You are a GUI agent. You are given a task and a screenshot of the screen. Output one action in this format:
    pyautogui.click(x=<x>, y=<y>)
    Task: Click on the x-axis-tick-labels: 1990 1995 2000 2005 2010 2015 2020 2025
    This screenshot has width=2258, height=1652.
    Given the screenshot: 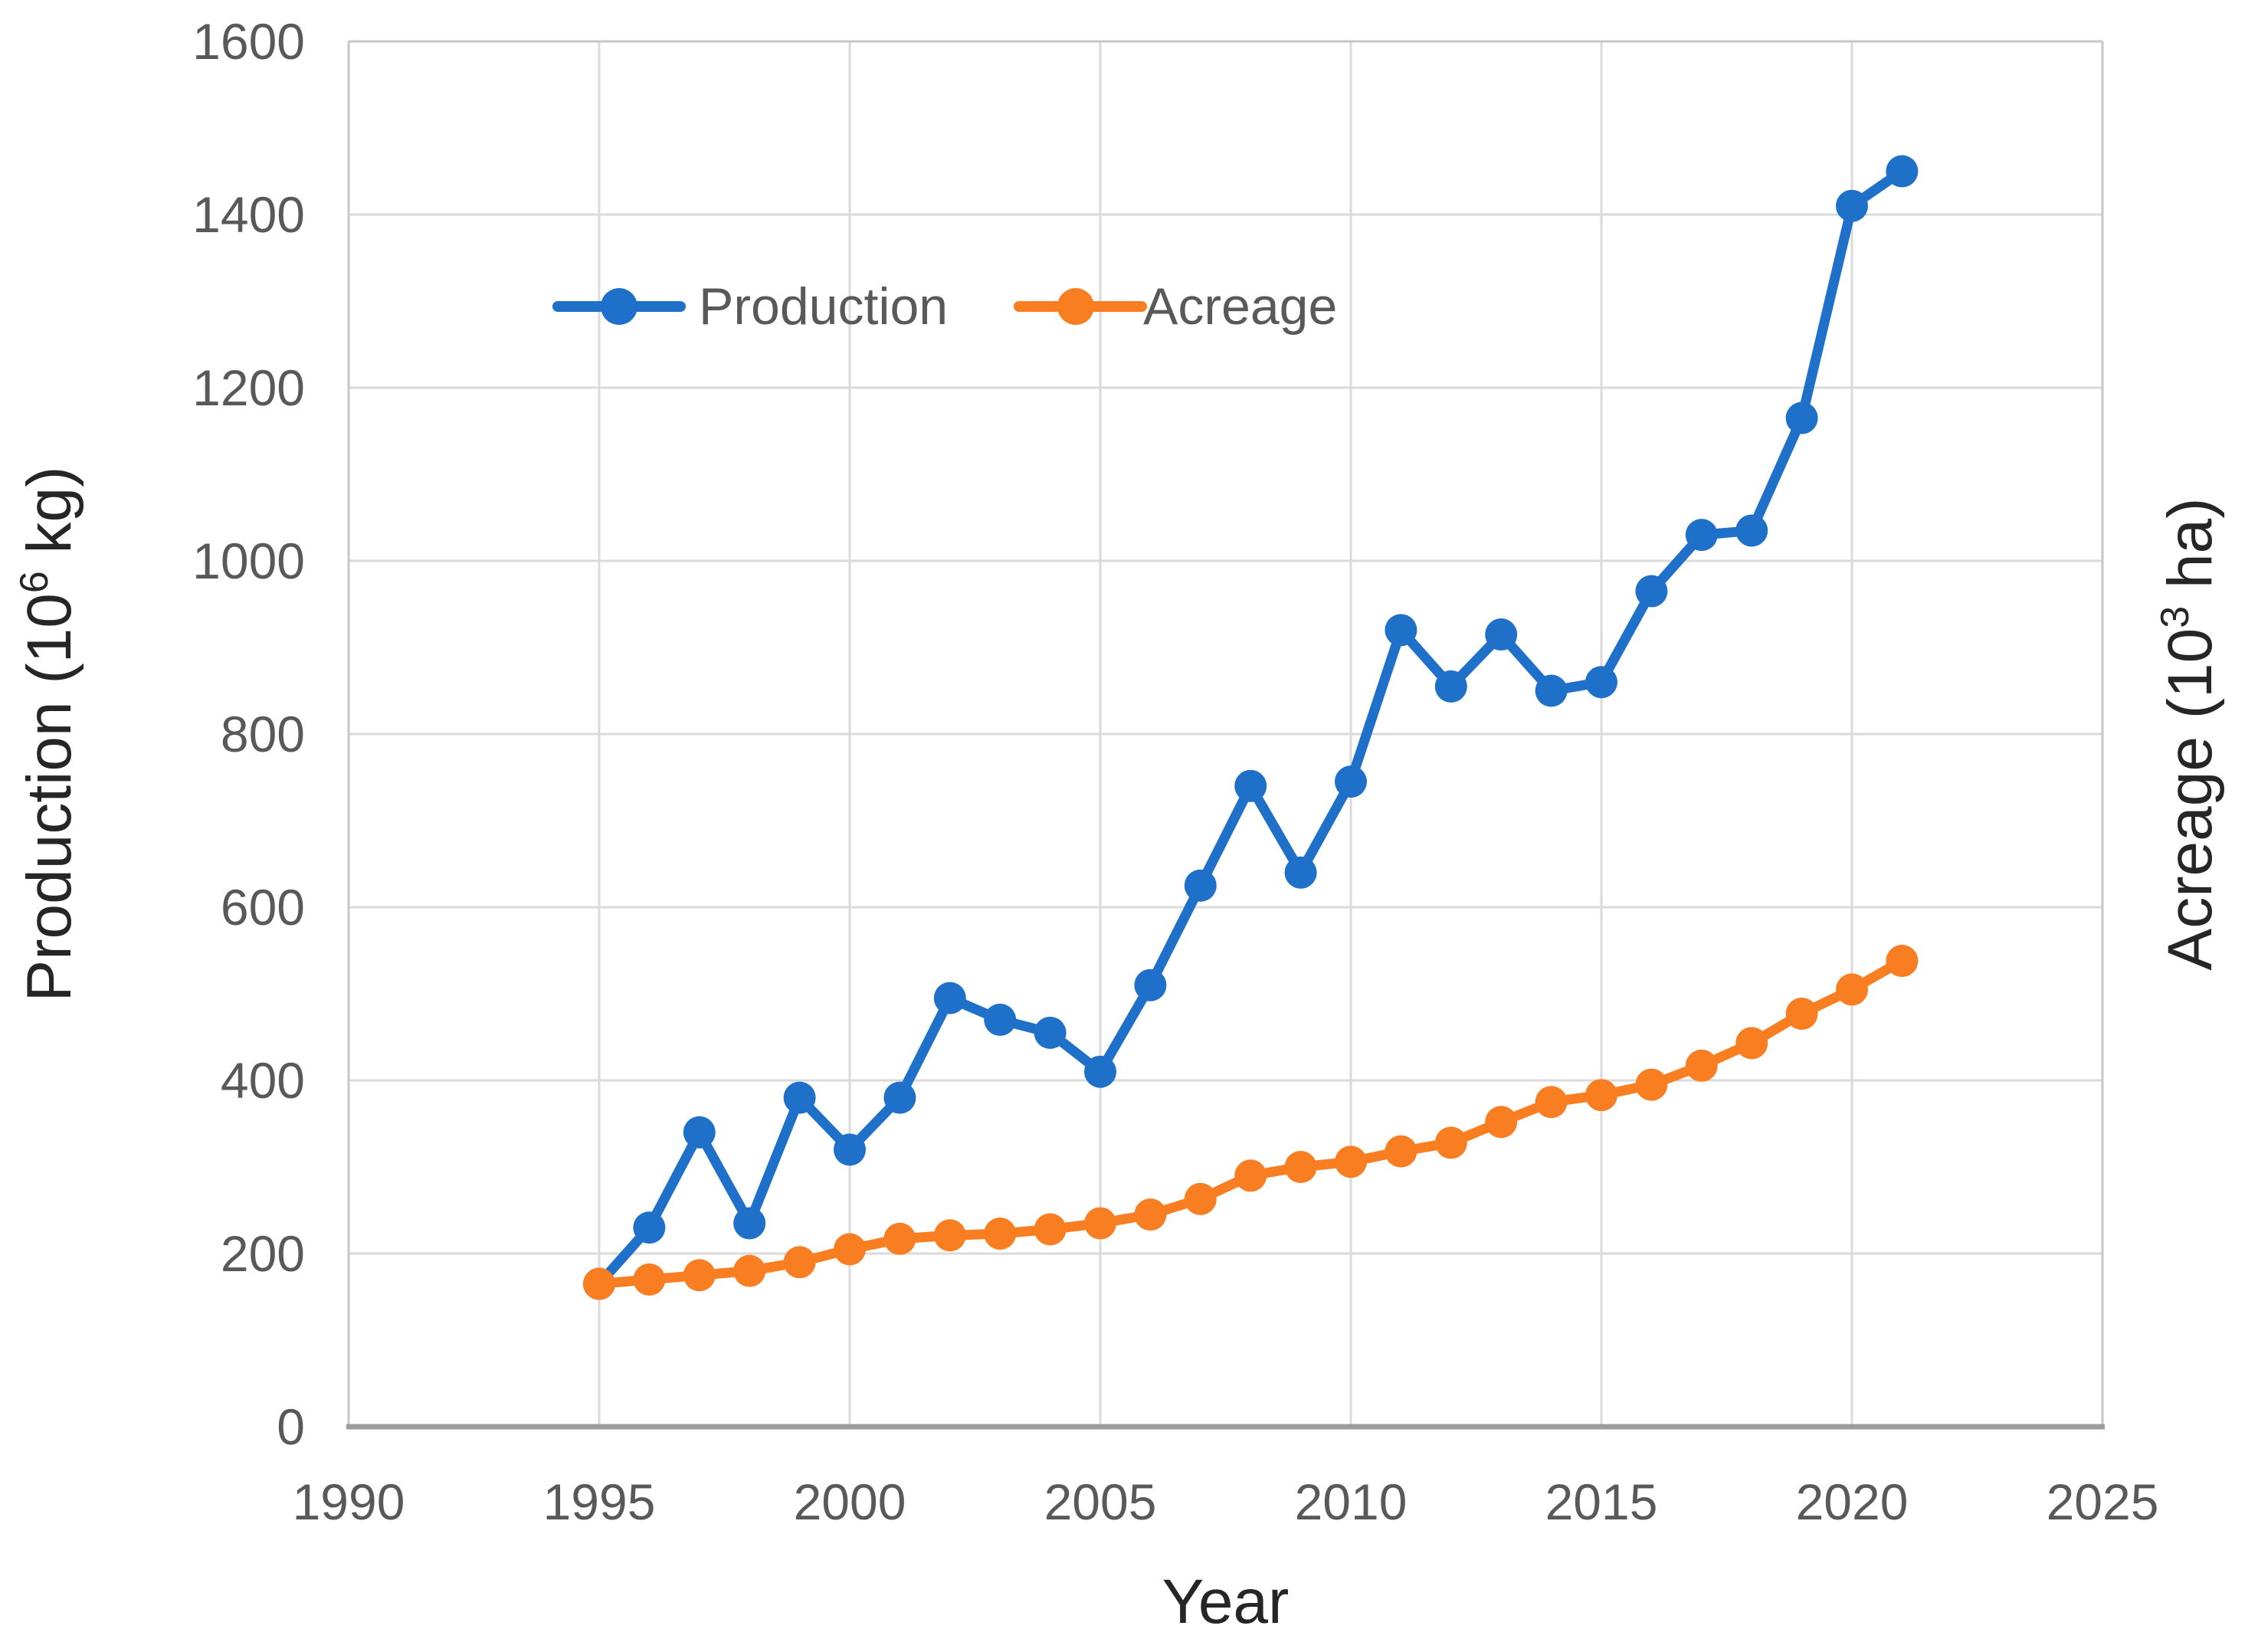 What is the action you would take?
    pyautogui.click(x=1226, y=1501)
    